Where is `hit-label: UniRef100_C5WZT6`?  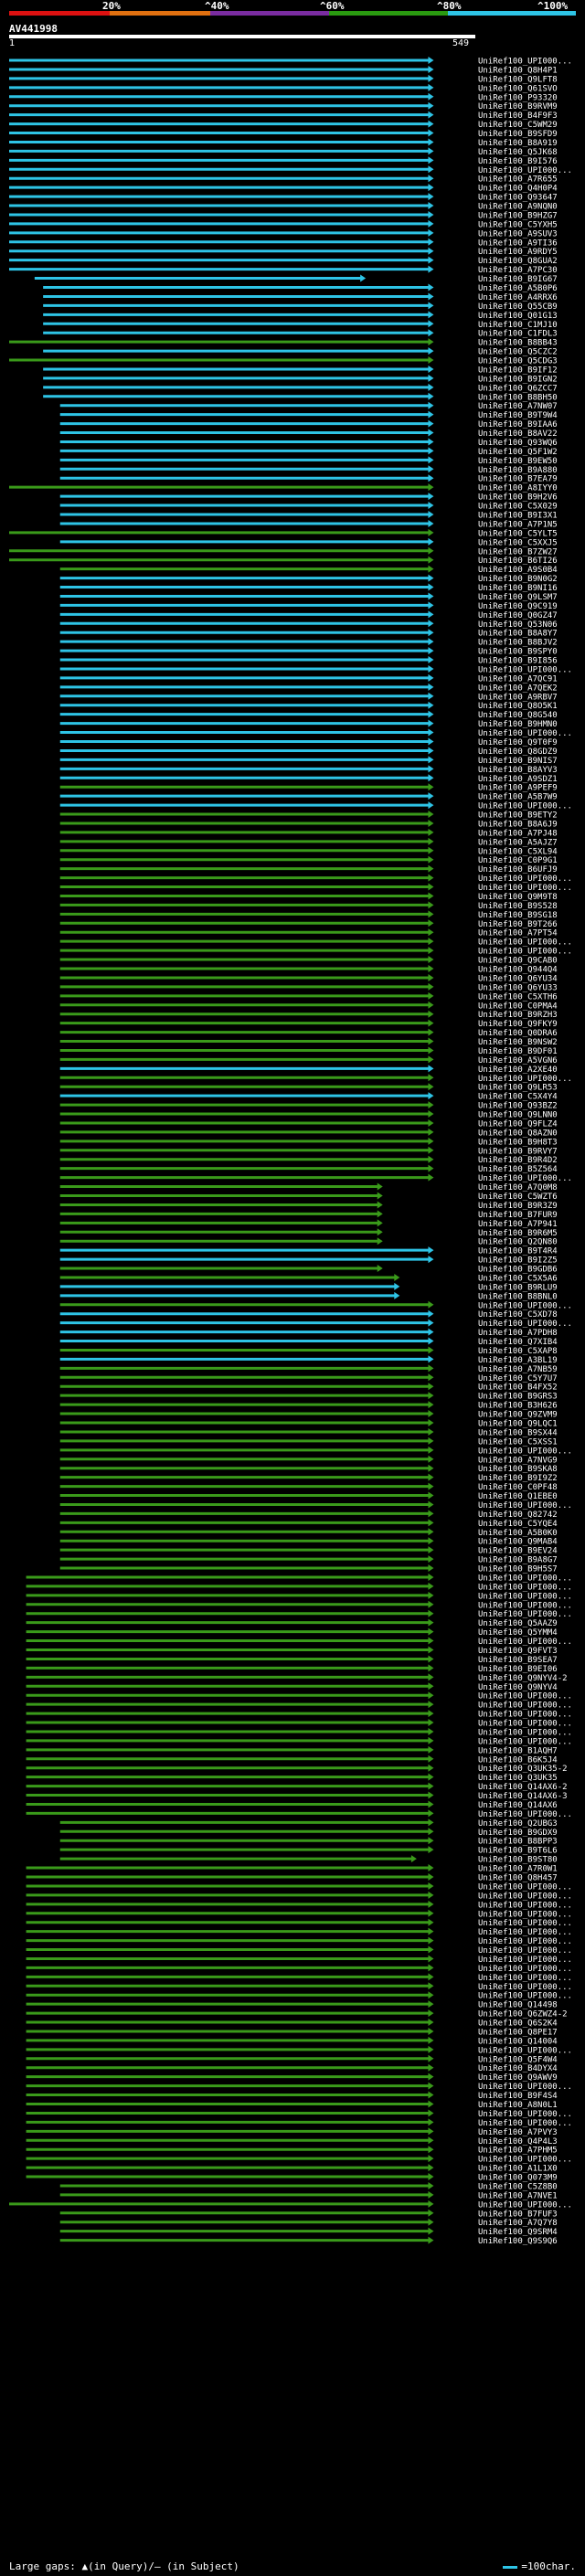 hit-label: UniRef100_C5WZT6 is located at coordinates (518, 1197).